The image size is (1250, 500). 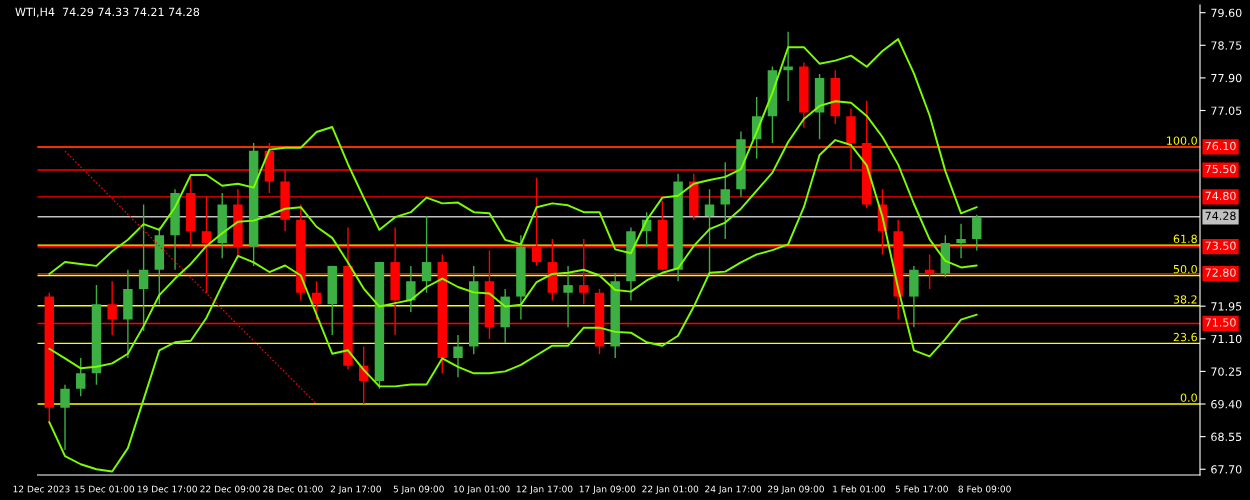 I want to click on x-tick-label: 5 Feb 17:00, so click(x=921, y=489).